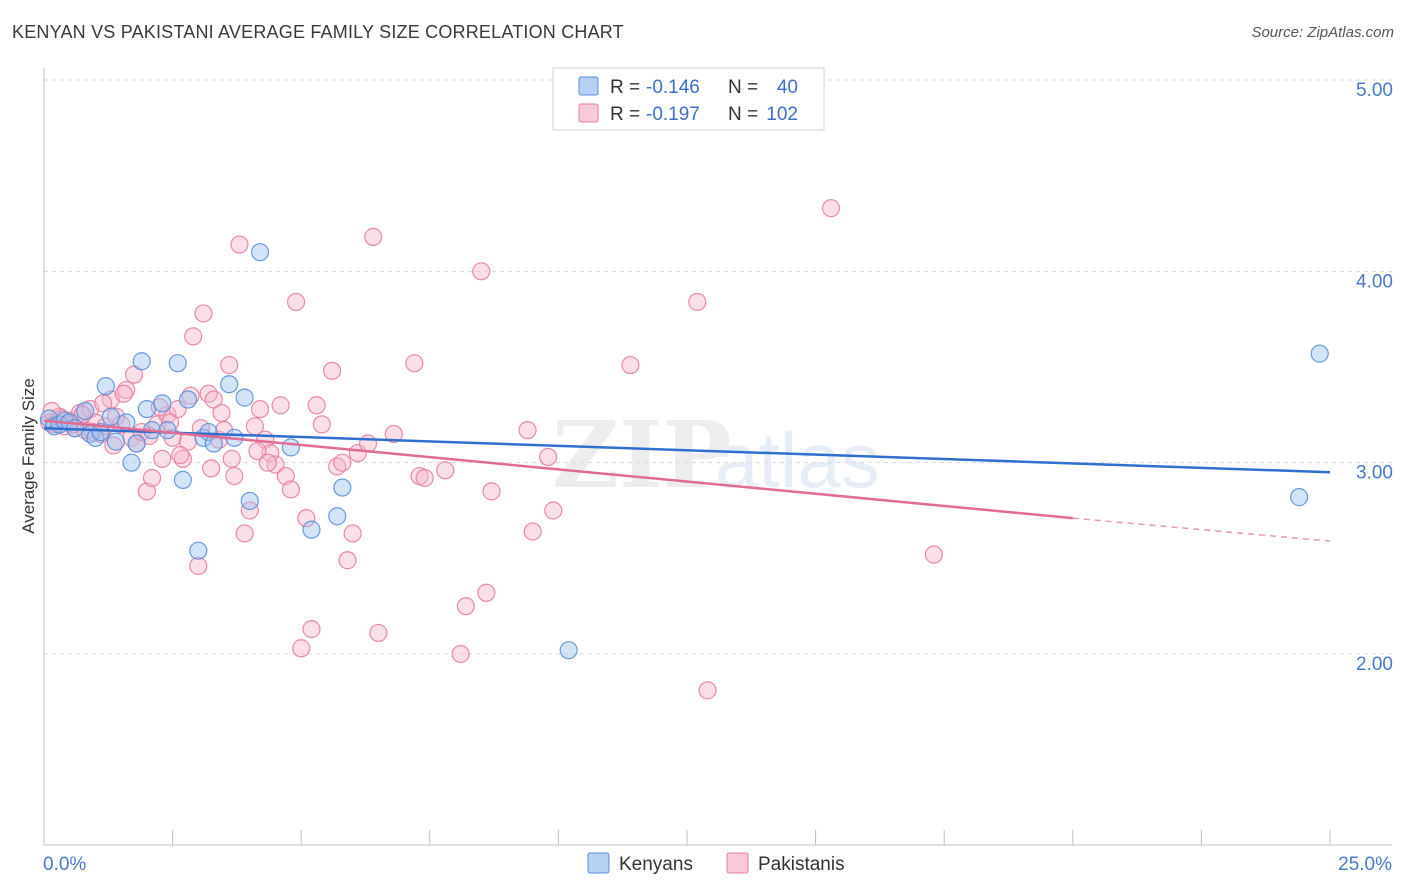 Image resolution: width=1406 pixels, height=892 pixels. What do you see at coordinates (687, 837) in the screenshot?
I see `x-ticks` at bounding box center [687, 837].